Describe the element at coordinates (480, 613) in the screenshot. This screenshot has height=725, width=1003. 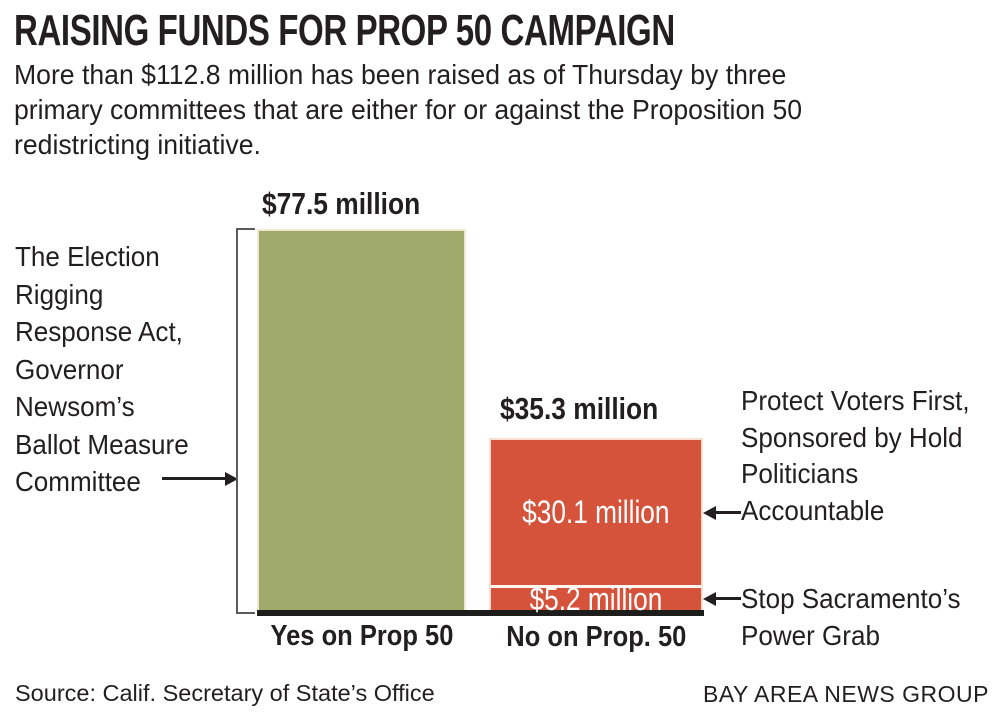
I see `x-axis-baseline` at that location.